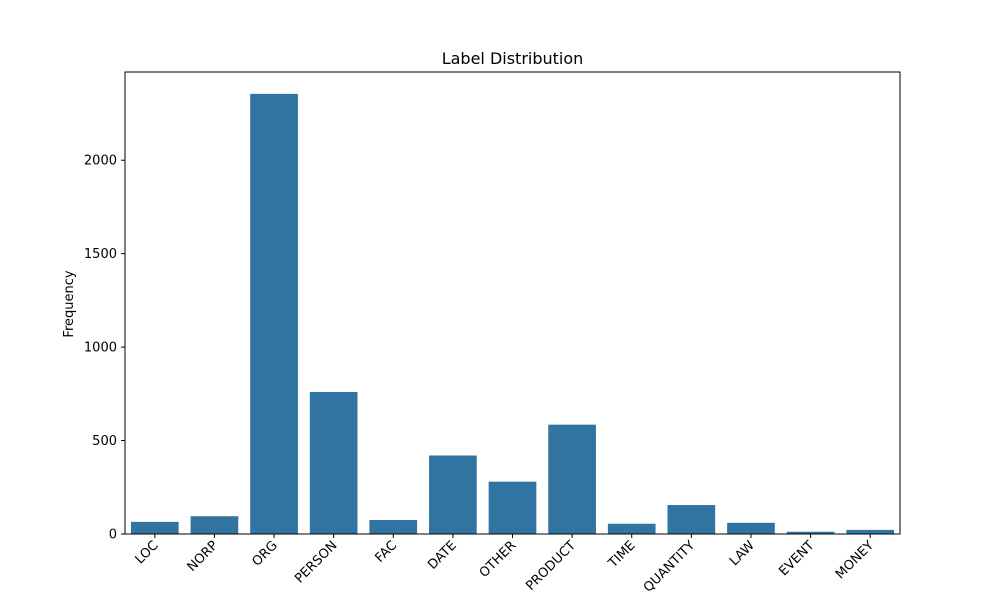  What do you see at coordinates (203, 556) in the screenshot?
I see `x-tick-label: NORP` at bounding box center [203, 556].